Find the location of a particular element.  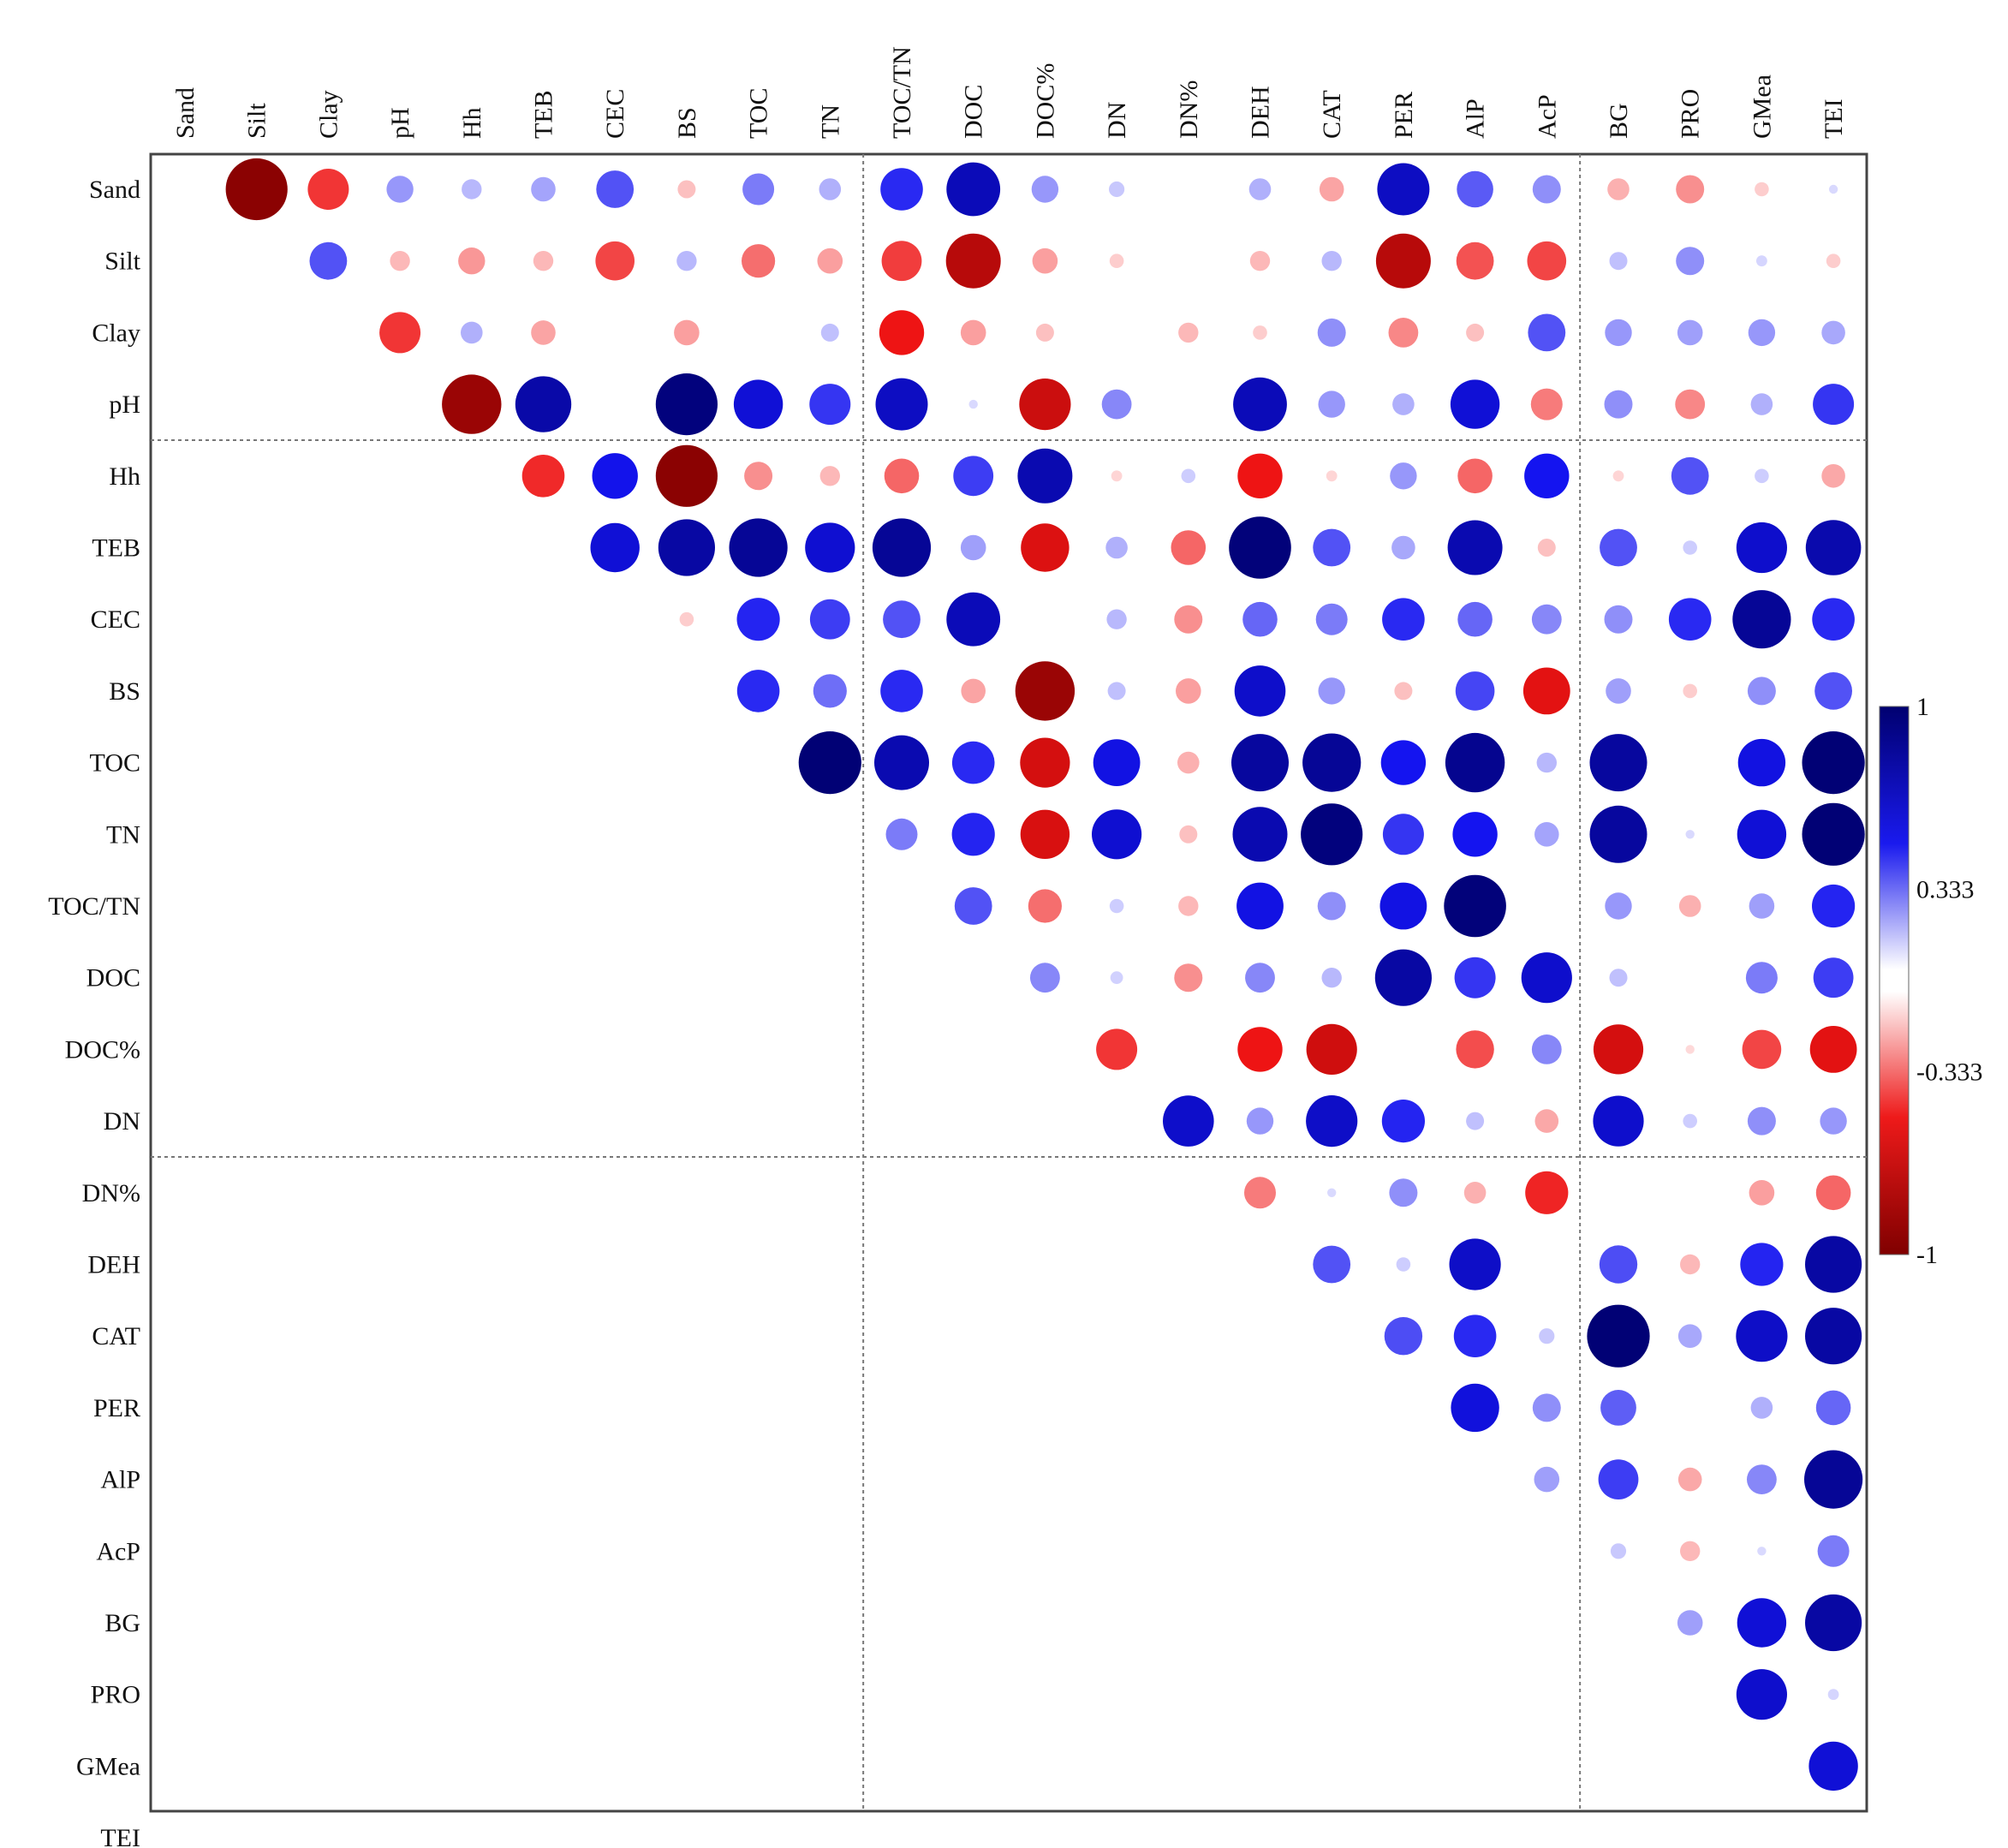

row-label: Hh is located at coordinates (124, 477).